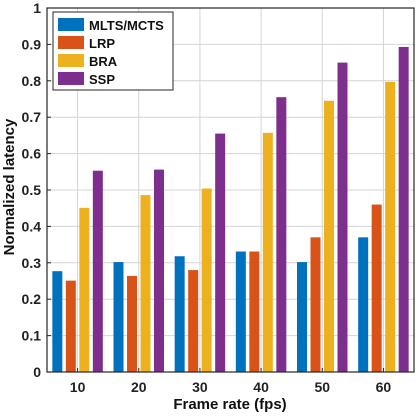  Describe the element at coordinates (102, 79) in the screenshot. I see `legend-label: SSP` at that location.